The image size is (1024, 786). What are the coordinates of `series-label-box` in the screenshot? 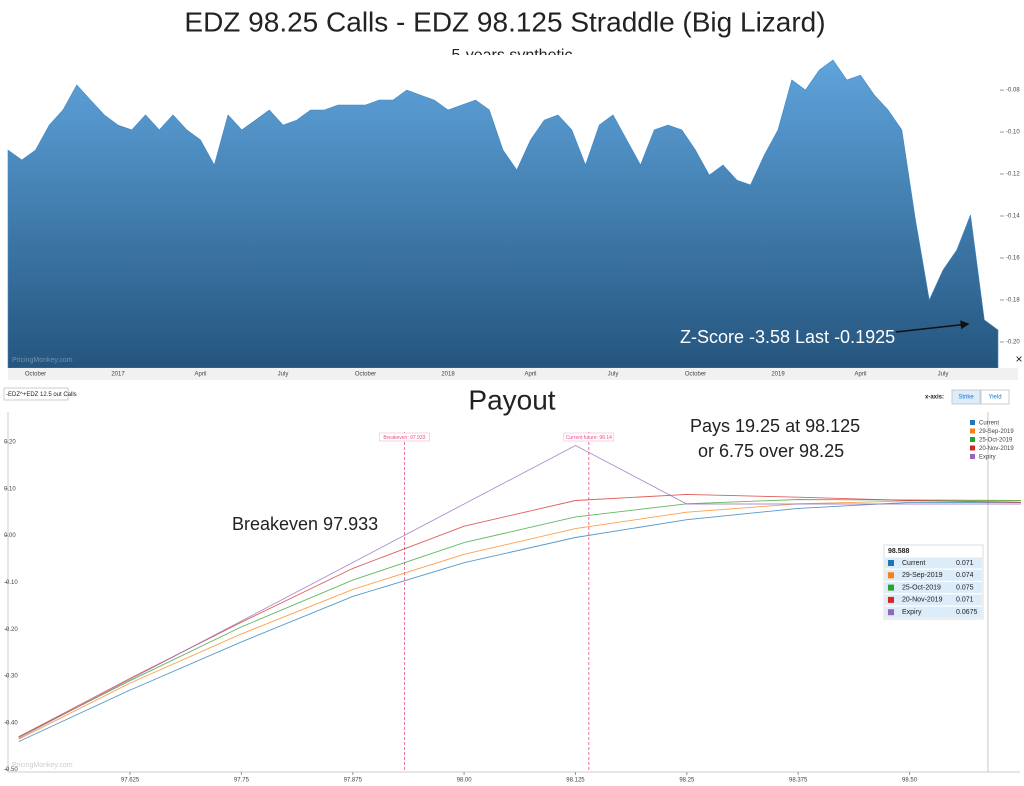 It's located at (36, 394).